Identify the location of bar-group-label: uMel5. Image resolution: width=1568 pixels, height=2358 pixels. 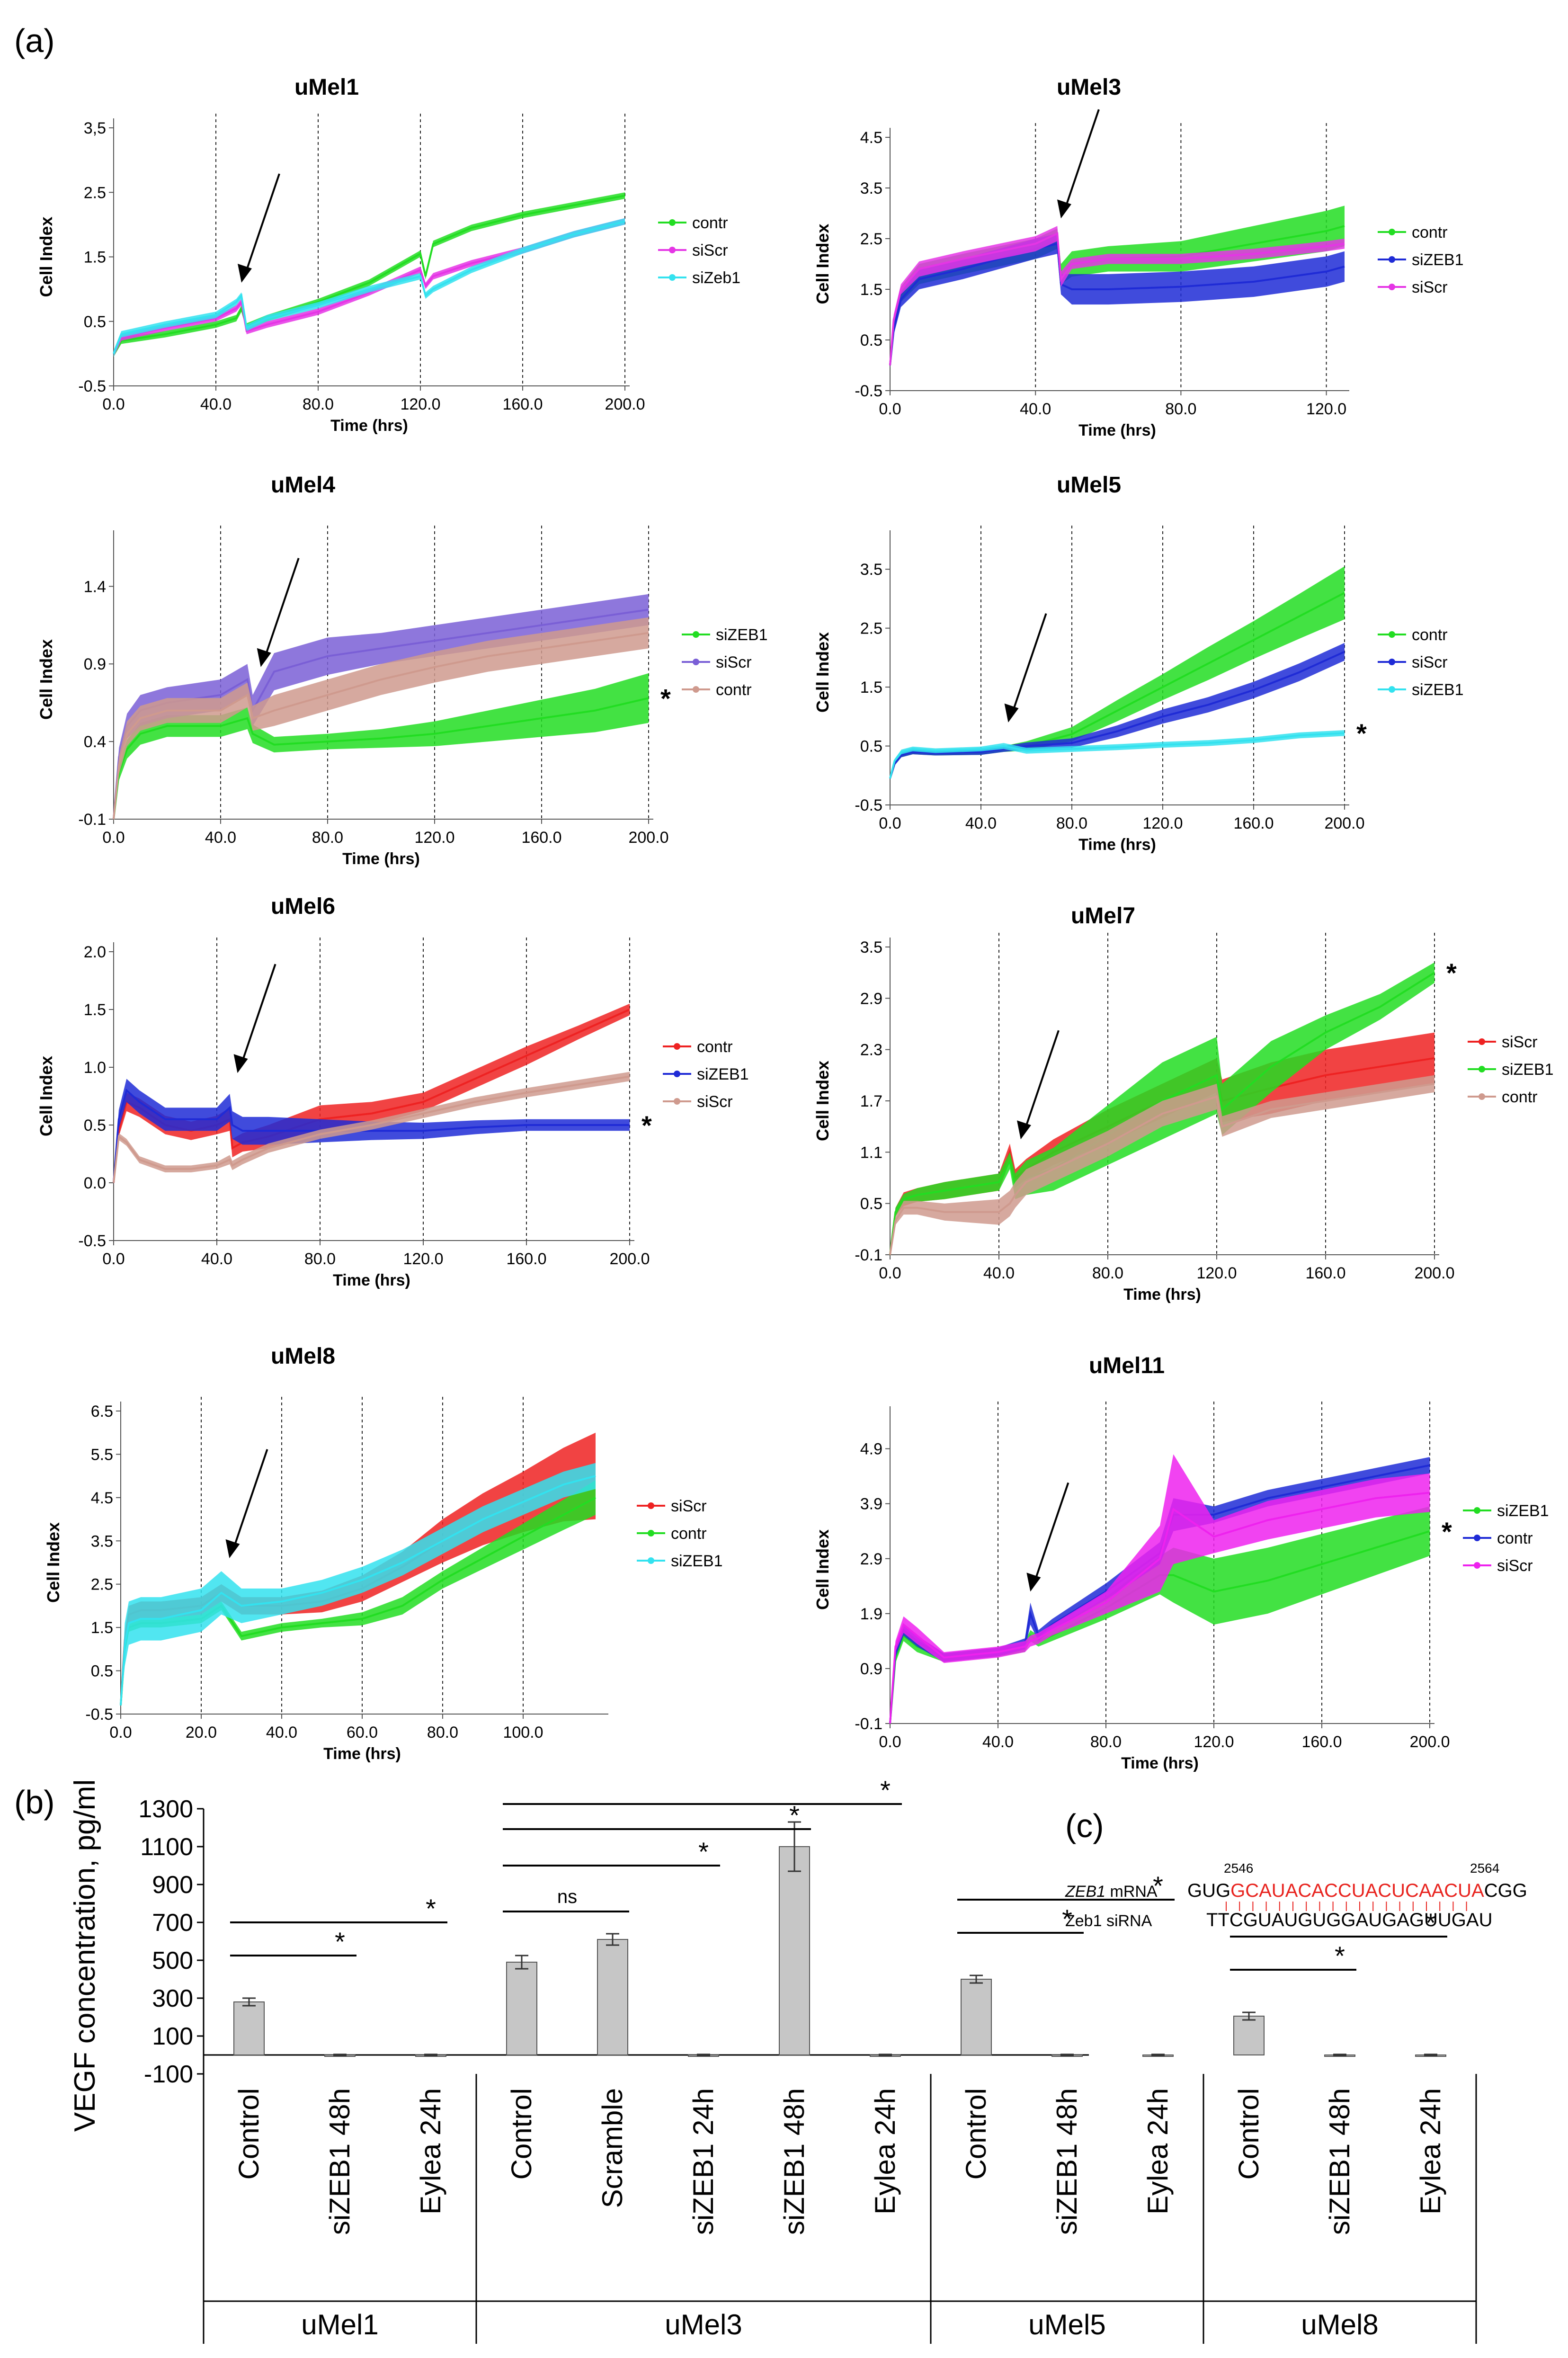
(1066, 2324).